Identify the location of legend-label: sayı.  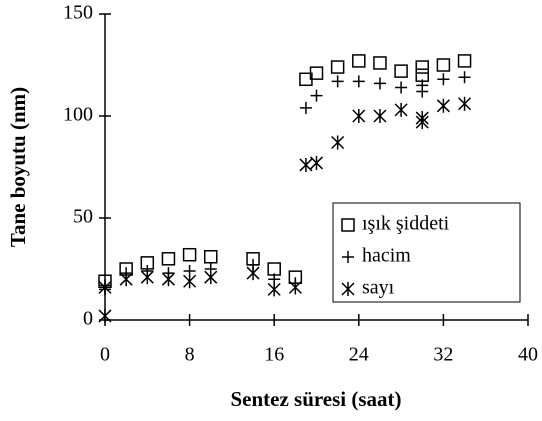
(378, 288).